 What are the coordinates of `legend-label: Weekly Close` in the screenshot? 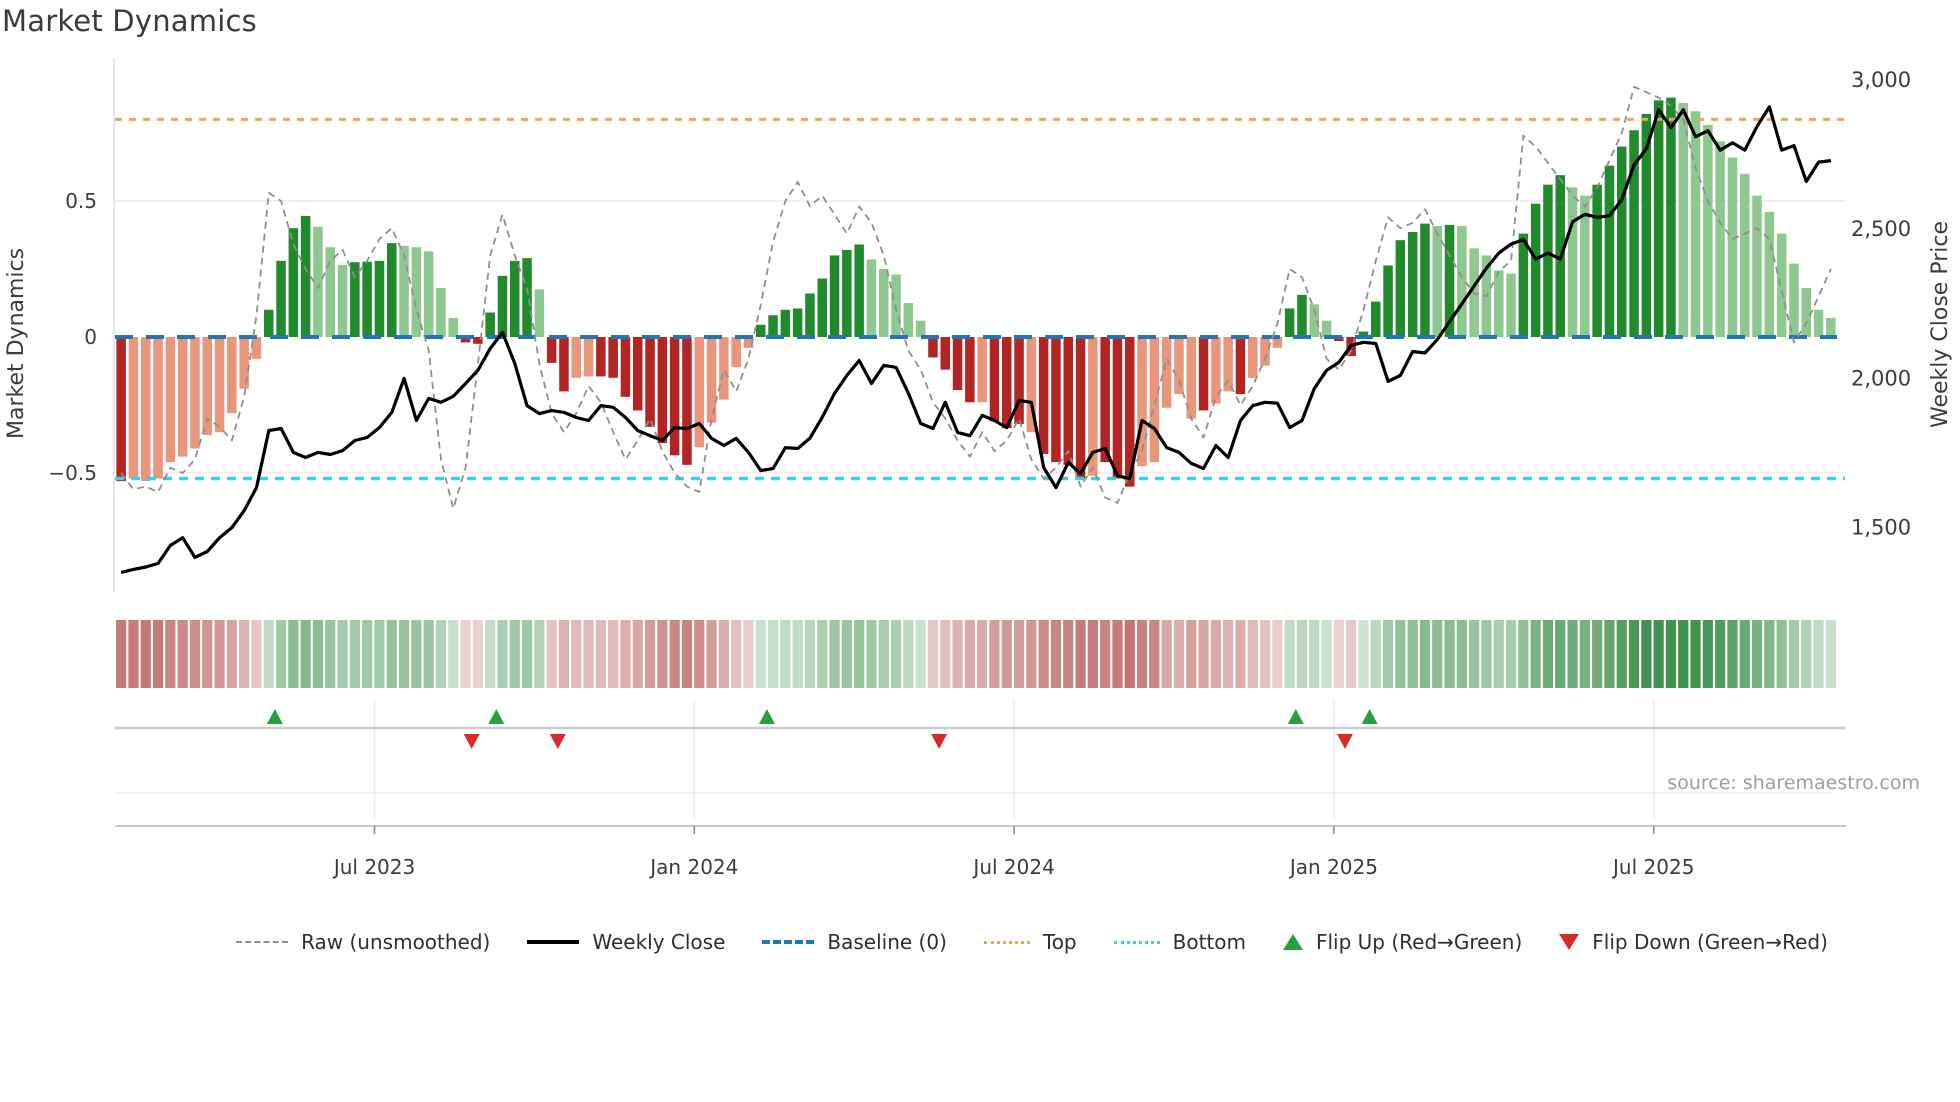 It's located at (659, 942).